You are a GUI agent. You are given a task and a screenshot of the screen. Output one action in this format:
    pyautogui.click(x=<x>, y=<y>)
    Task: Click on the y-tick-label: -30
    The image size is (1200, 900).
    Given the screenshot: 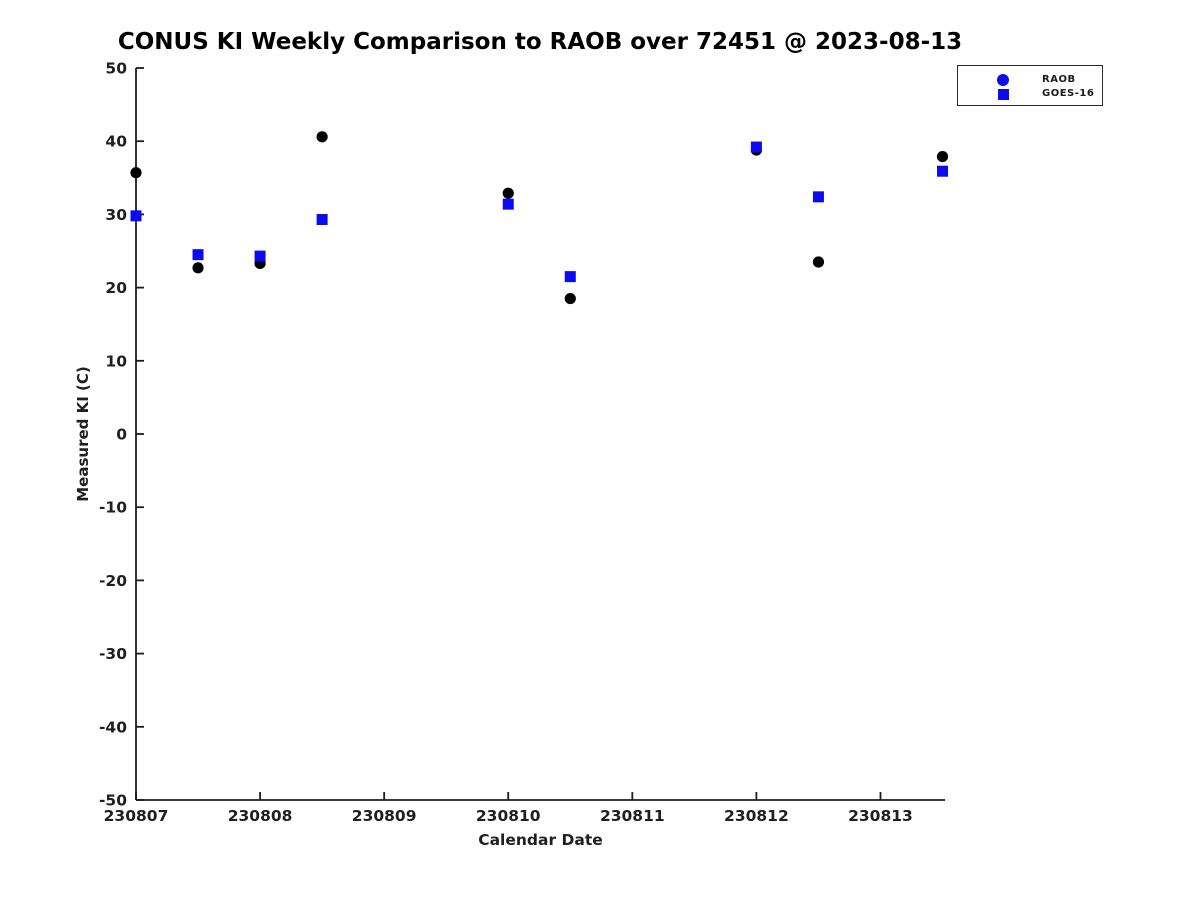 What is the action you would take?
    pyautogui.click(x=113, y=654)
    